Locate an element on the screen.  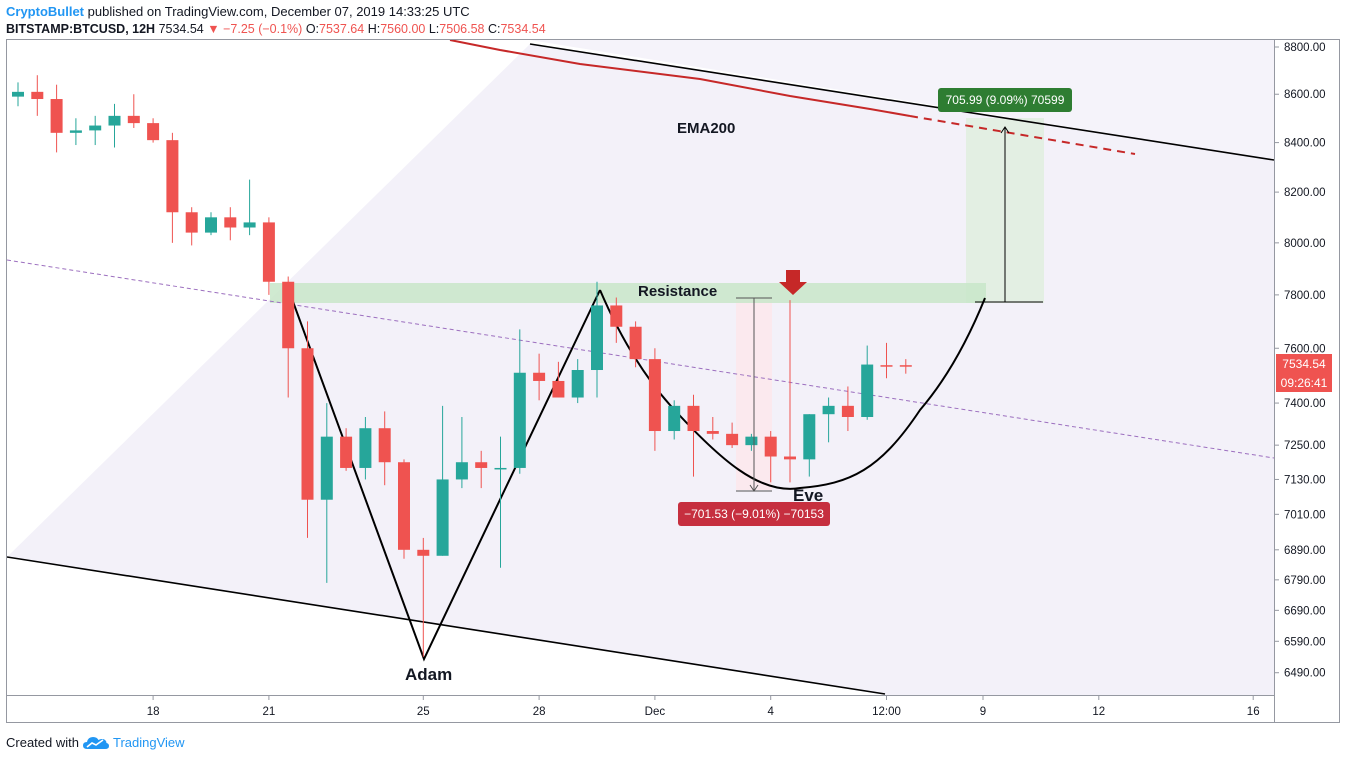
price-tick-label: 8400.00 is located at coordinates (1305, 144).